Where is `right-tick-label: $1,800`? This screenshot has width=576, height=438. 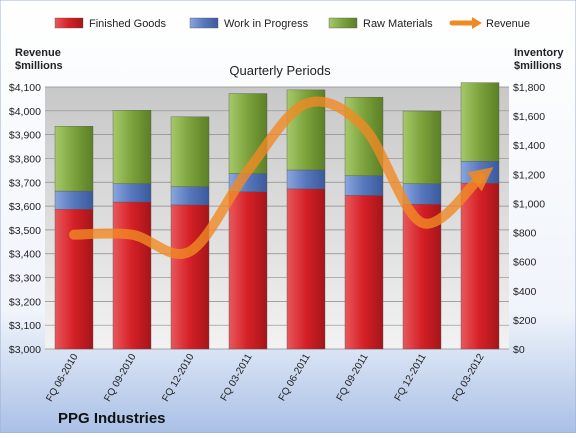
right-tick-label: $1,800 is located at coordinates (529, 88).